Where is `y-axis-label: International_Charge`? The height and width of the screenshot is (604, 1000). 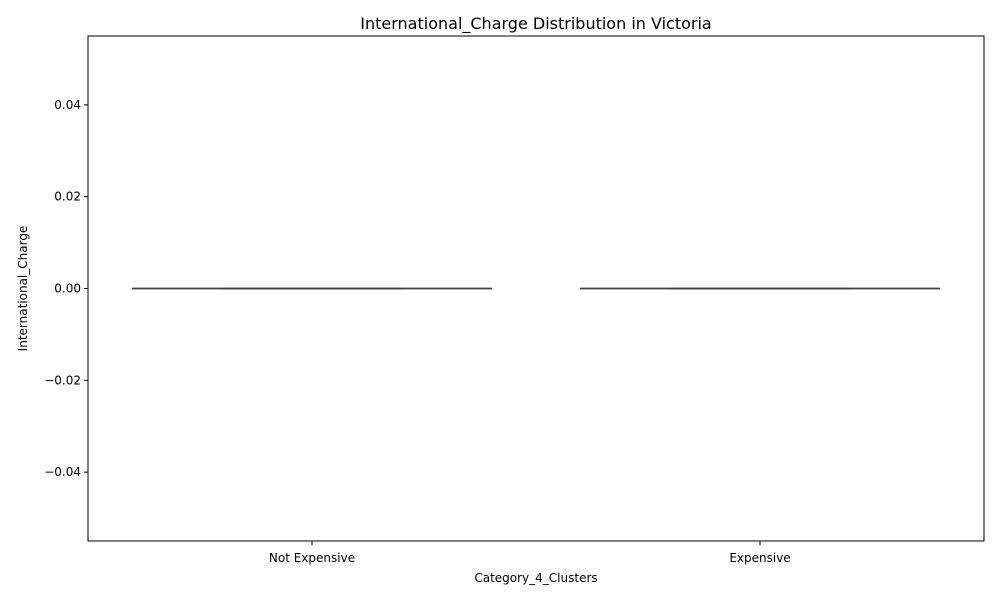 y-axis-label: International_Charge is located at coordinates (23, 289).